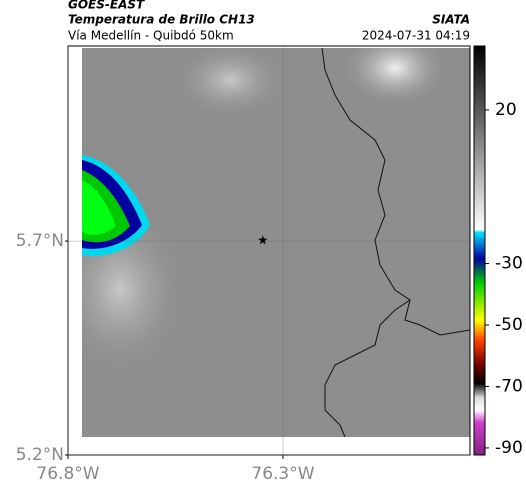  I want to click on colorbar, so click(479, 250).